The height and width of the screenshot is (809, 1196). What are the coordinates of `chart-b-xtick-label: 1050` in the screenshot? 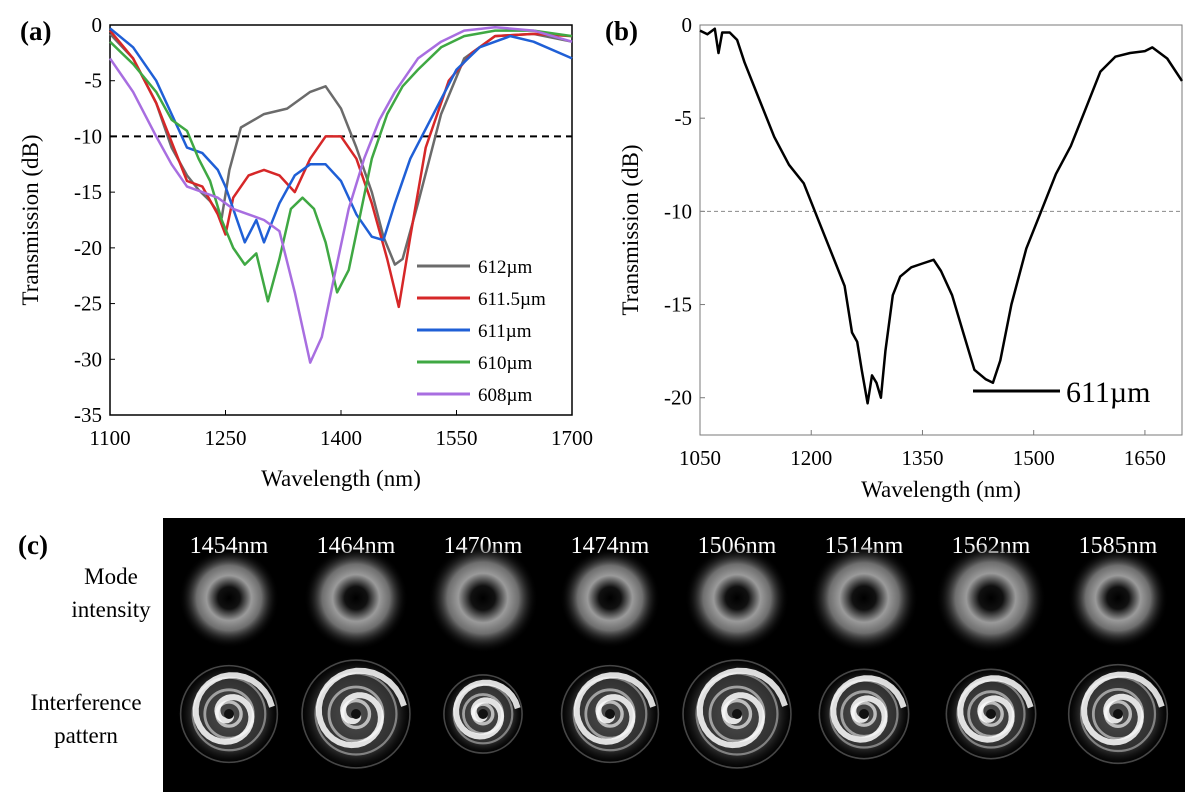 It's located at (700, 458).